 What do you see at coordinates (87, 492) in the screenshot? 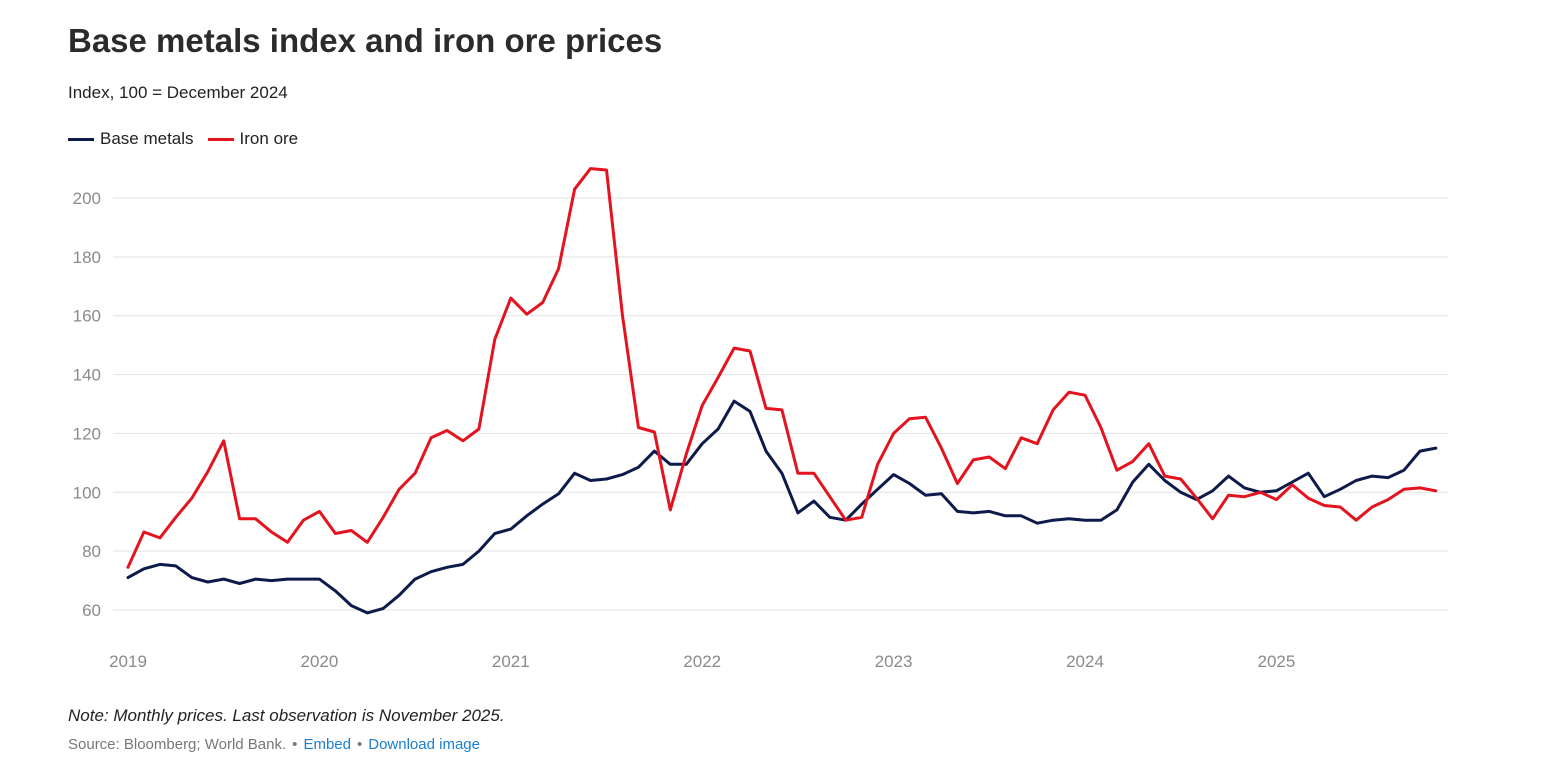
I see `y-tick-label: 100` at bounding box center [87, 492].